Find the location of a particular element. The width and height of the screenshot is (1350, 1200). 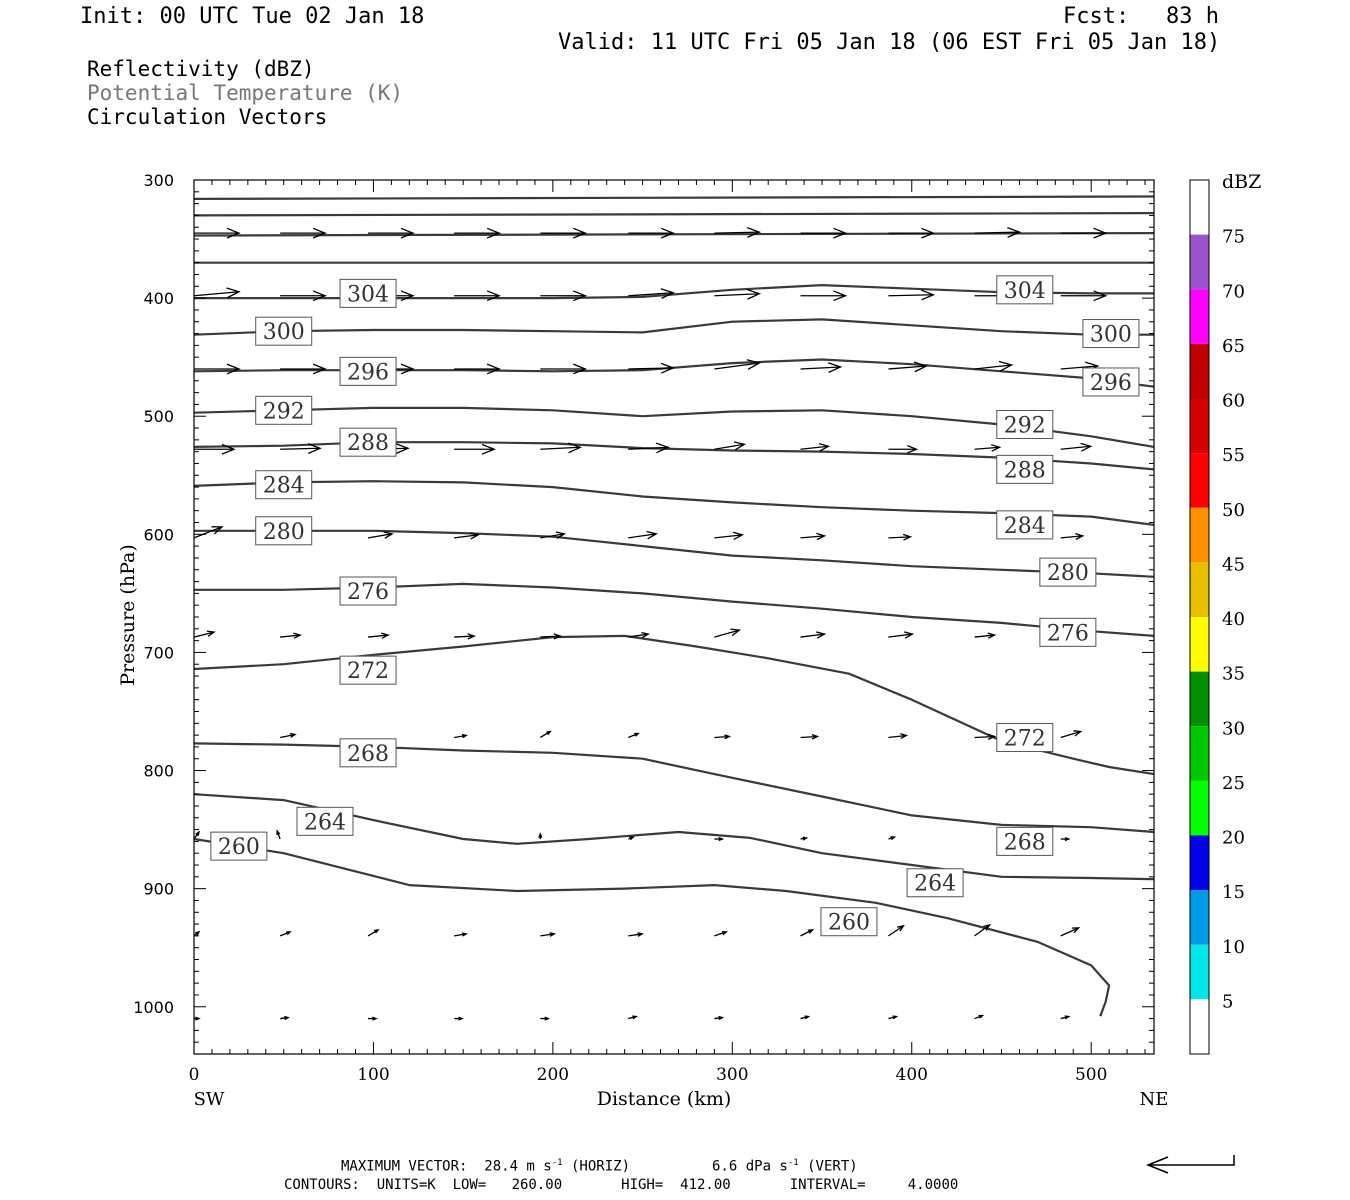

contour-label: 296 is located at coordinates (1111, 382).